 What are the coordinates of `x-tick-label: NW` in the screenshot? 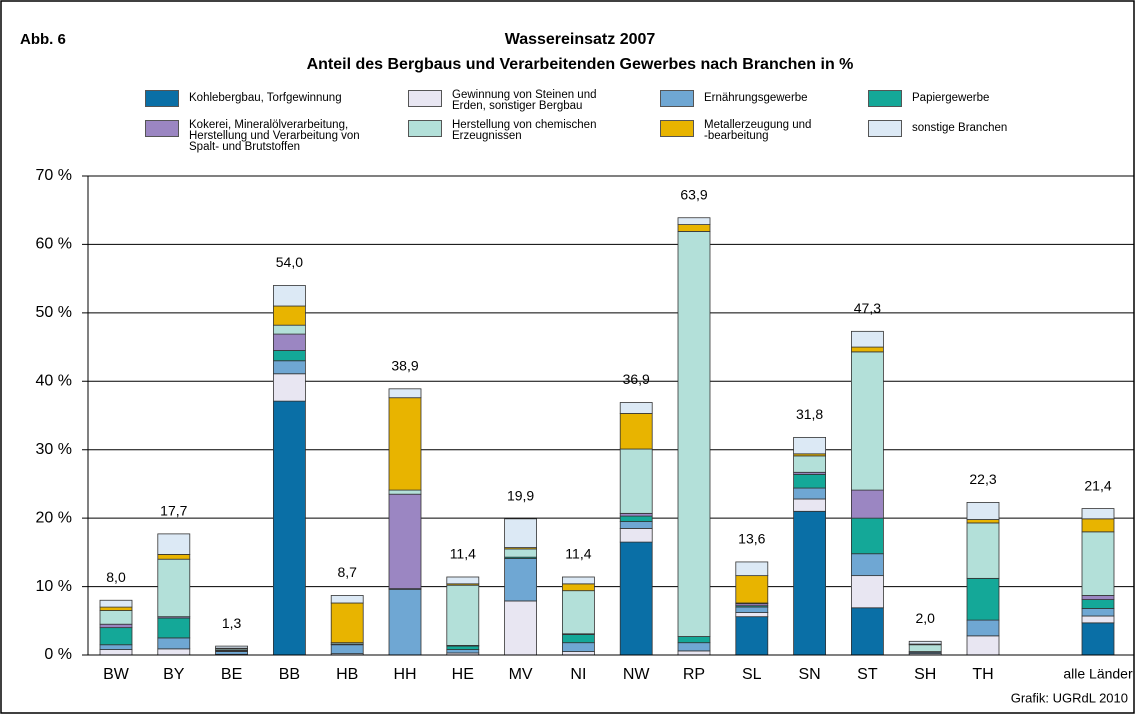 It's located at (637, 674).